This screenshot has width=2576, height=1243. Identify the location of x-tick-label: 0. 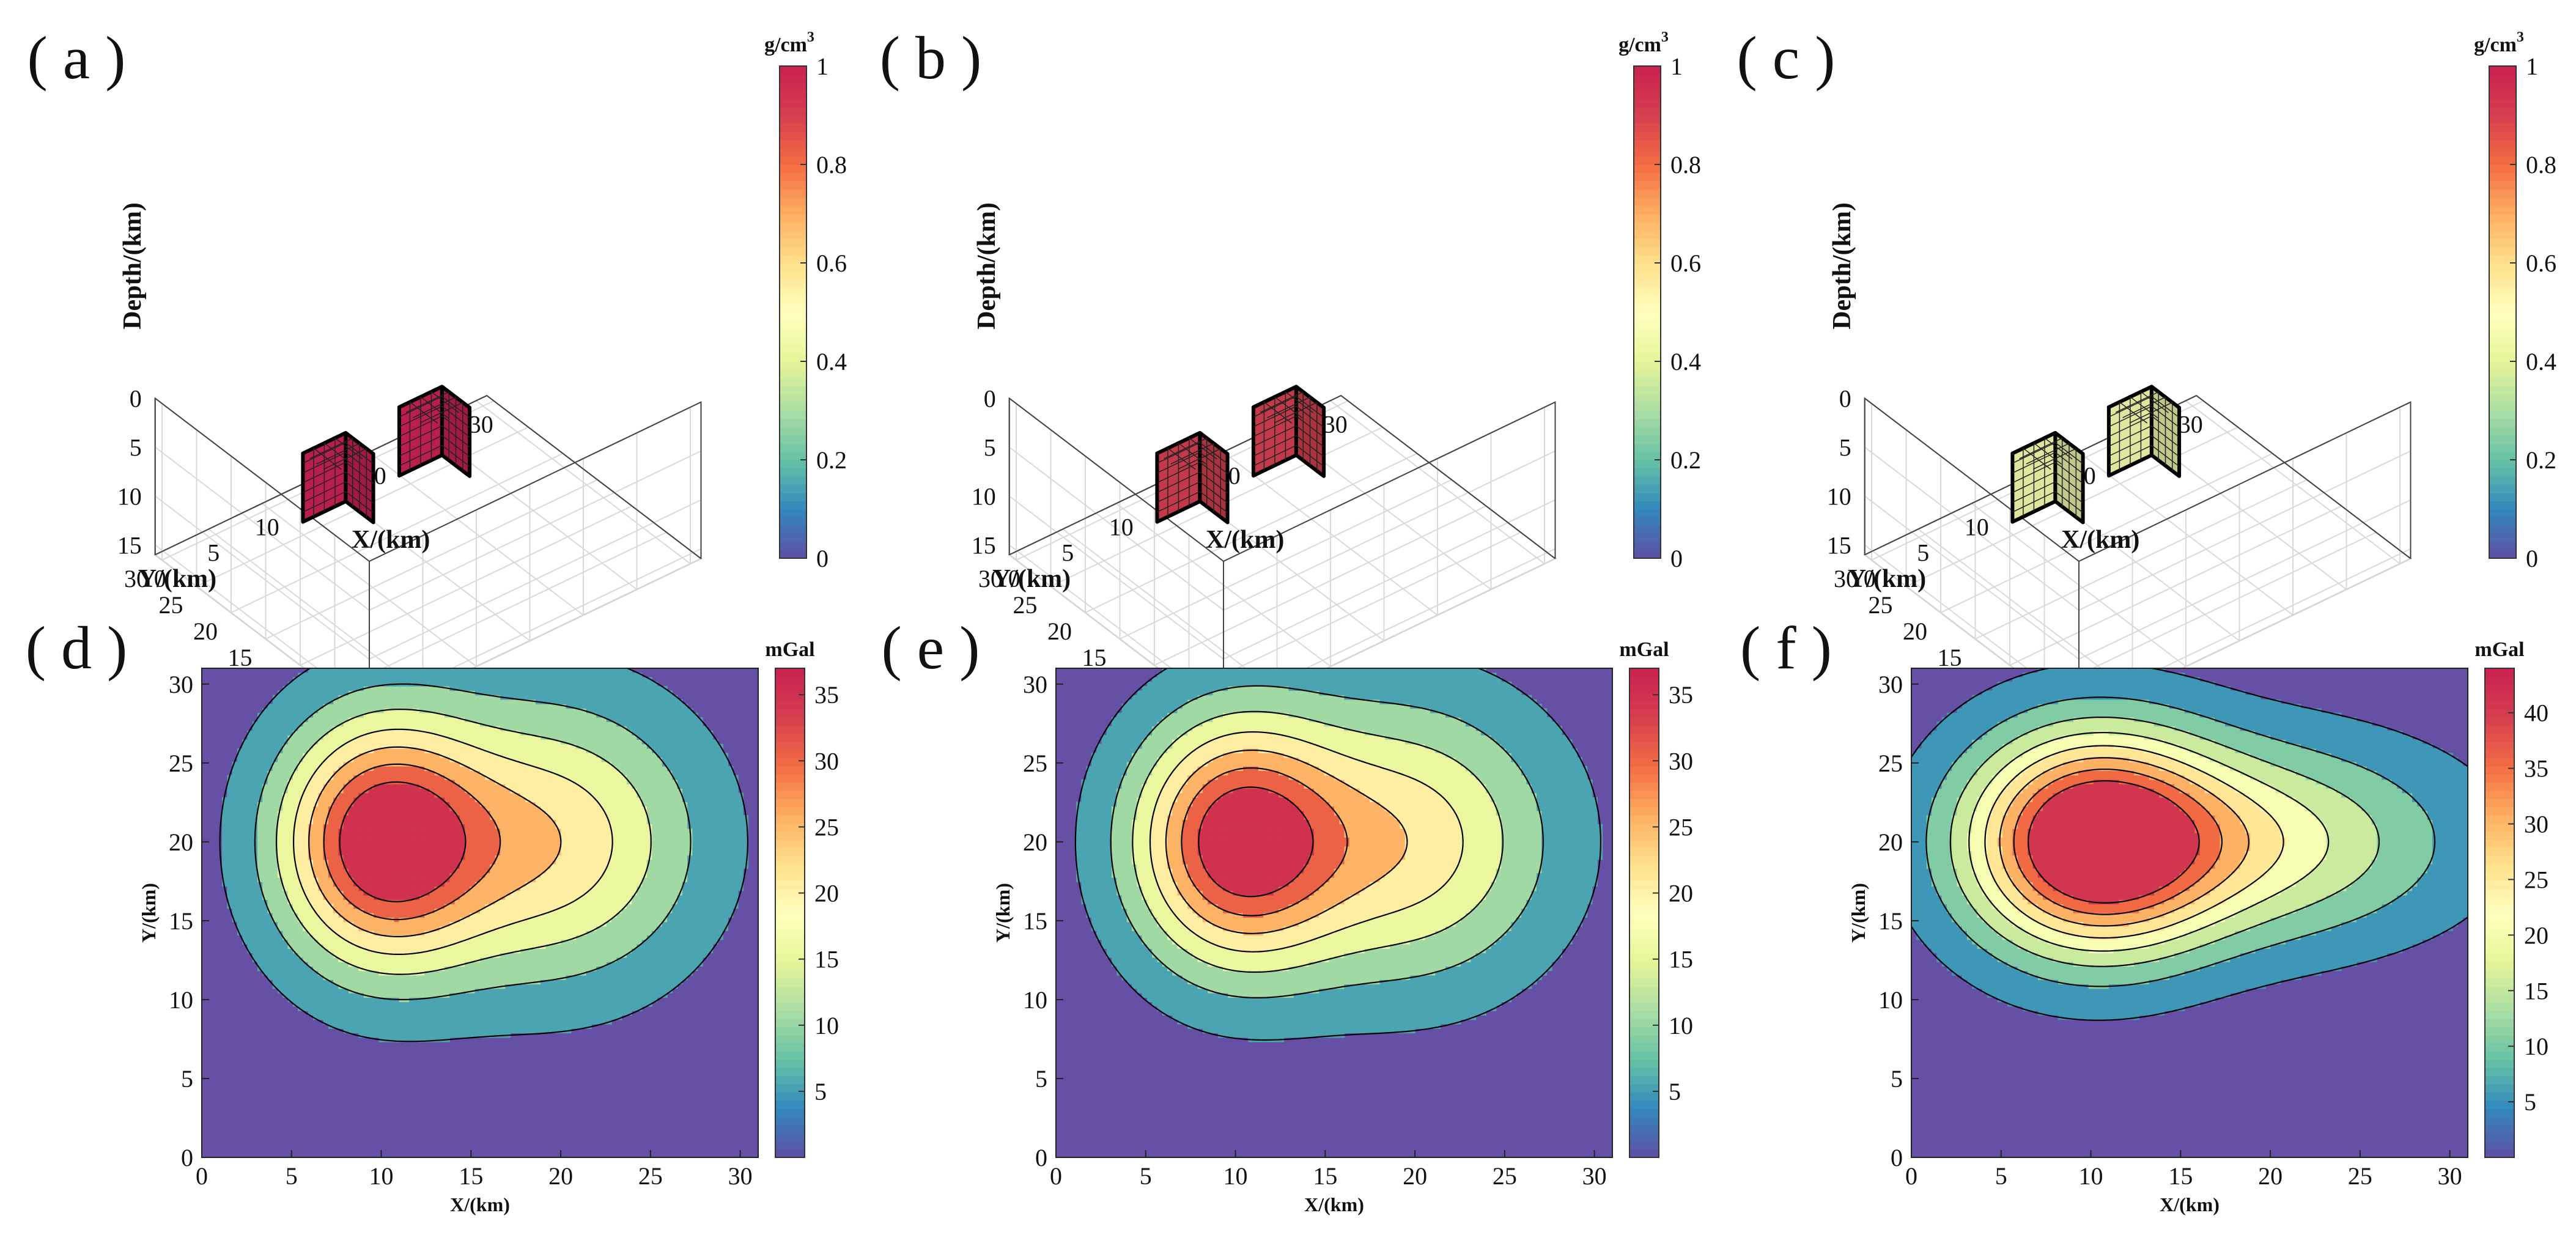
(1014, 578).